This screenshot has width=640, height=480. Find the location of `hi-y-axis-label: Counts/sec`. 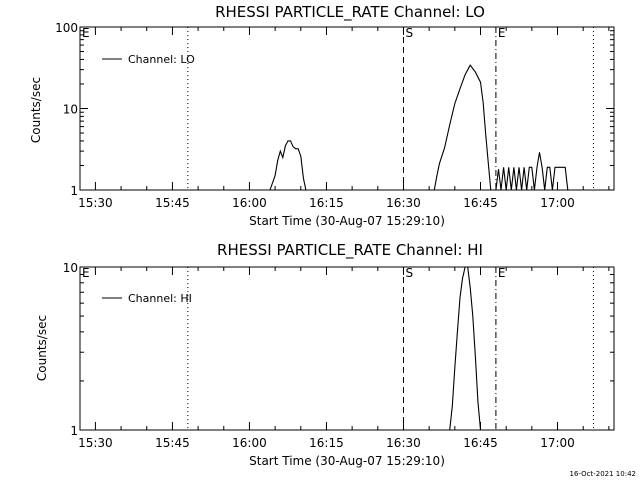

hi-y-axis-label: Counts/sec is located at coordinates (42, 348).